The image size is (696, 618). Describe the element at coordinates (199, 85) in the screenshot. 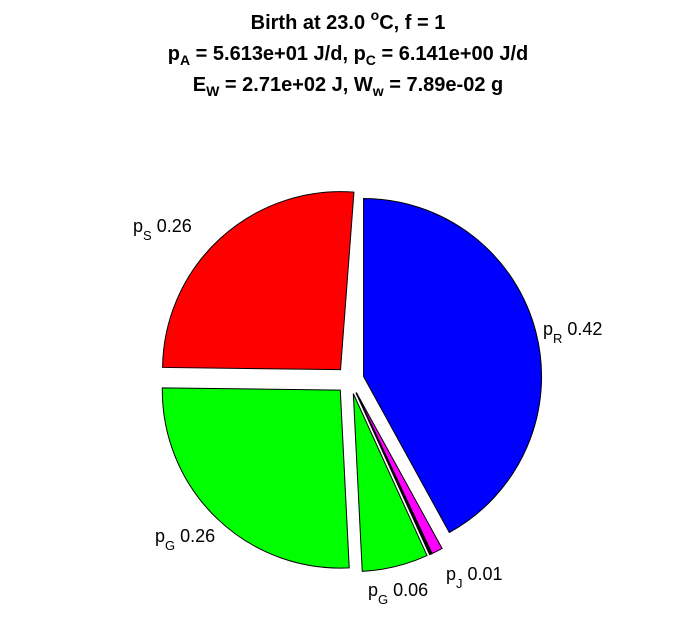

I see `title-ew-symbol: E` at that location.